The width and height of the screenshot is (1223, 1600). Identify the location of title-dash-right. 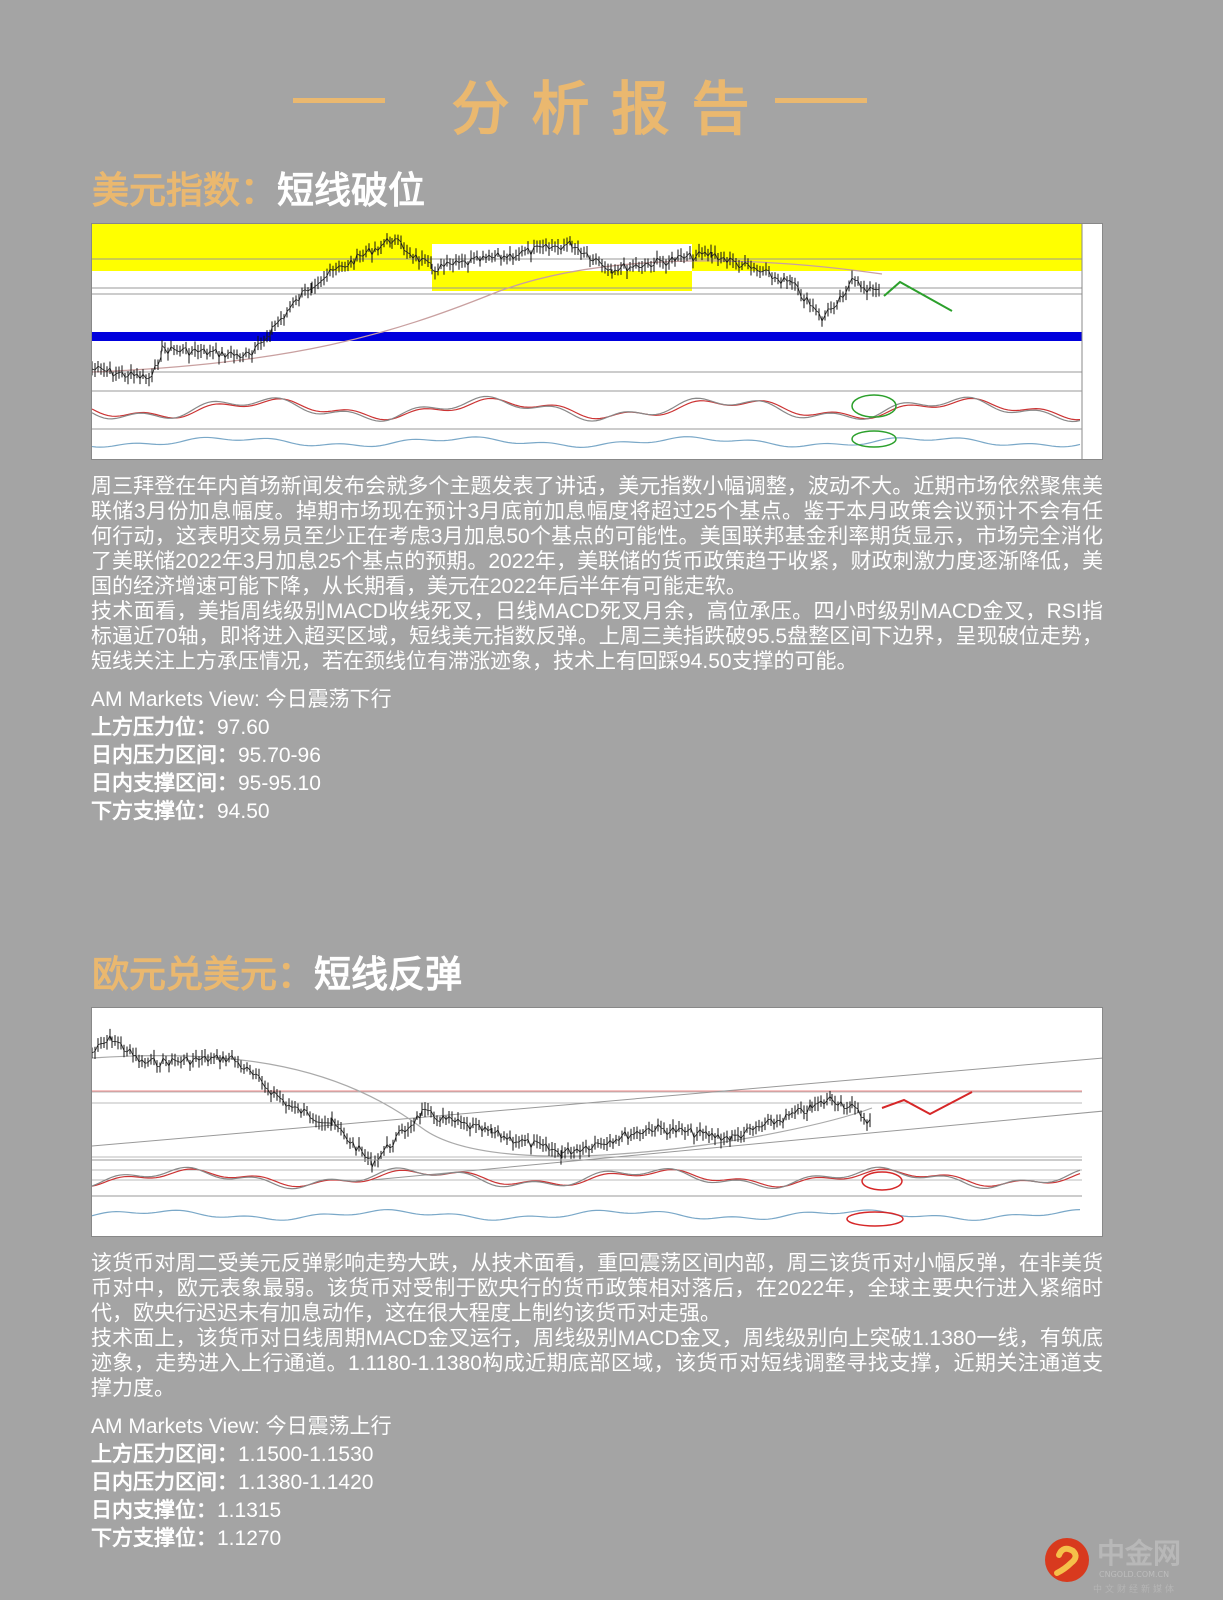
(821, 100).